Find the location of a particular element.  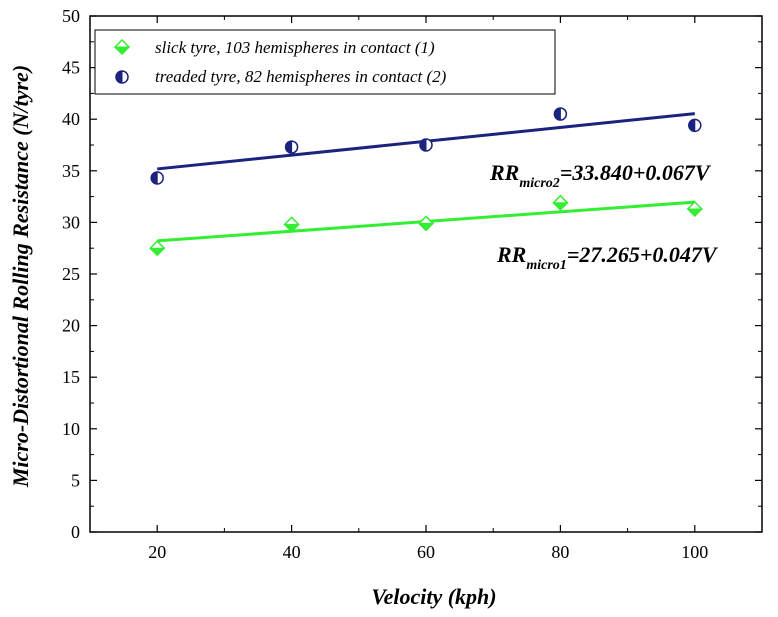

legend-box is located at coordinates (325, 62).